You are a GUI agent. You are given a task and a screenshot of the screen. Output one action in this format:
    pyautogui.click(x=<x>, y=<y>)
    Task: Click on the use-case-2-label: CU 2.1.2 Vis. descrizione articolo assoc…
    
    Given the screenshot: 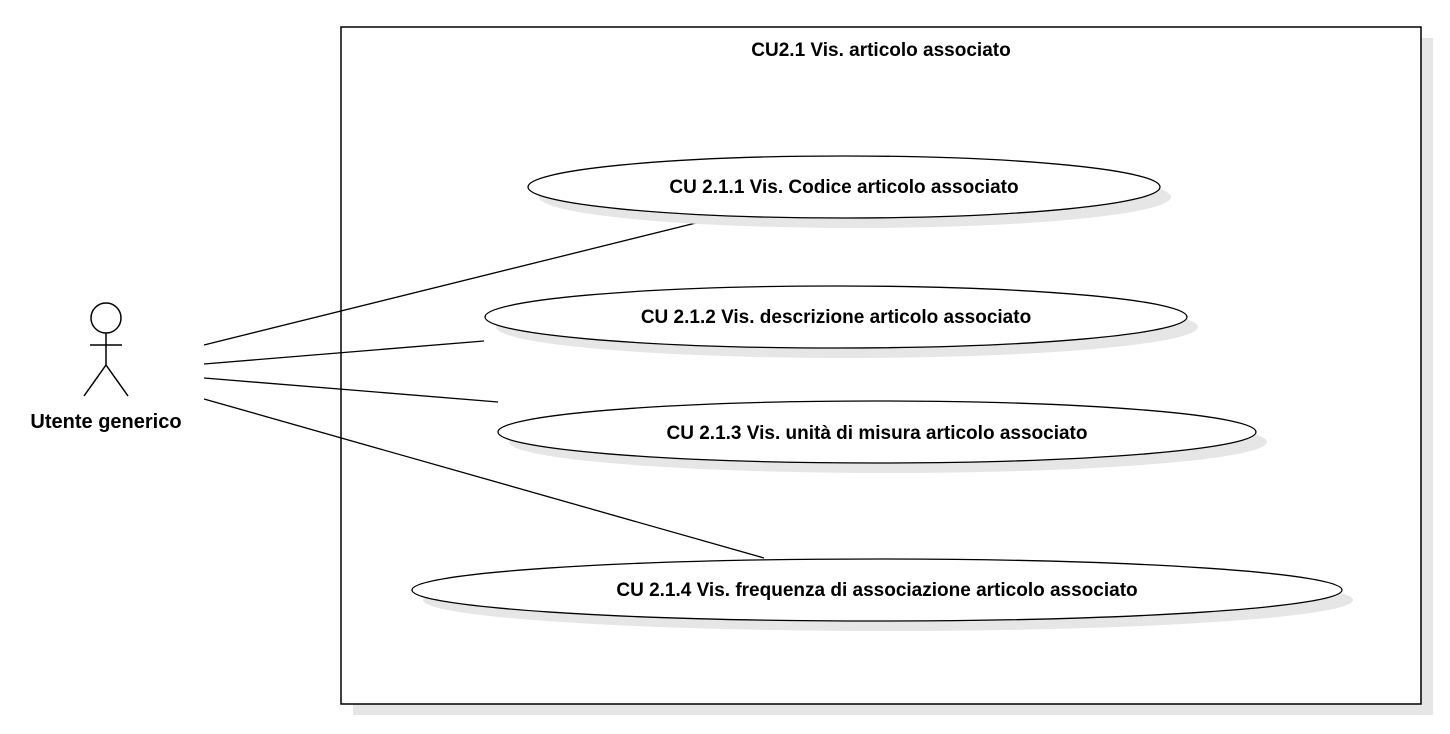 What is the action you would take?
    pyautogui.click(x=836, y=317)
    